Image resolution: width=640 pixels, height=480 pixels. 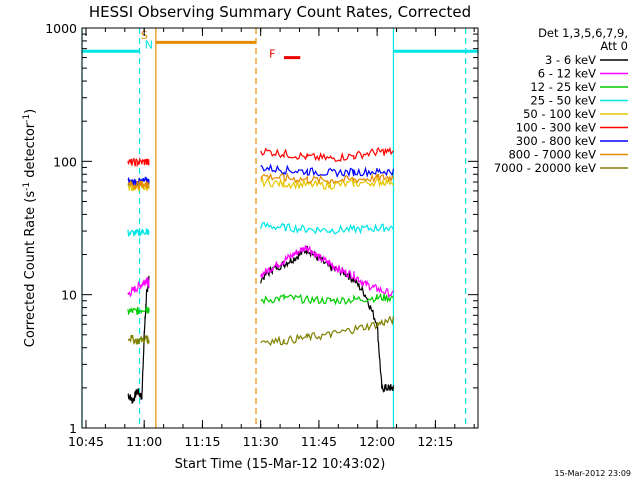 I want to click on flag-label-n: N, so click(x=149, y=45).